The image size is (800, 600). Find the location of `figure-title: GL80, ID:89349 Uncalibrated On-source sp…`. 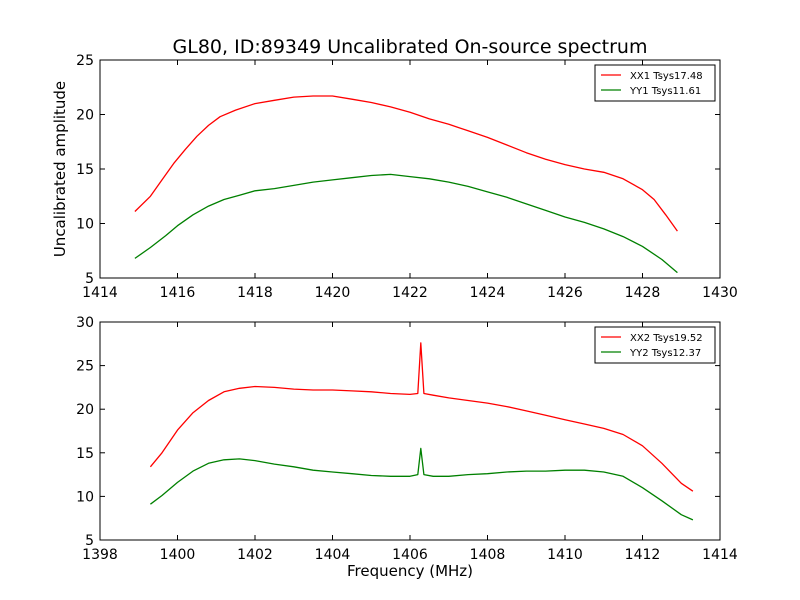

figure-title: GL80, ID:89349 Uncalibrated On-source sp… is located at coordinates (410, 47).